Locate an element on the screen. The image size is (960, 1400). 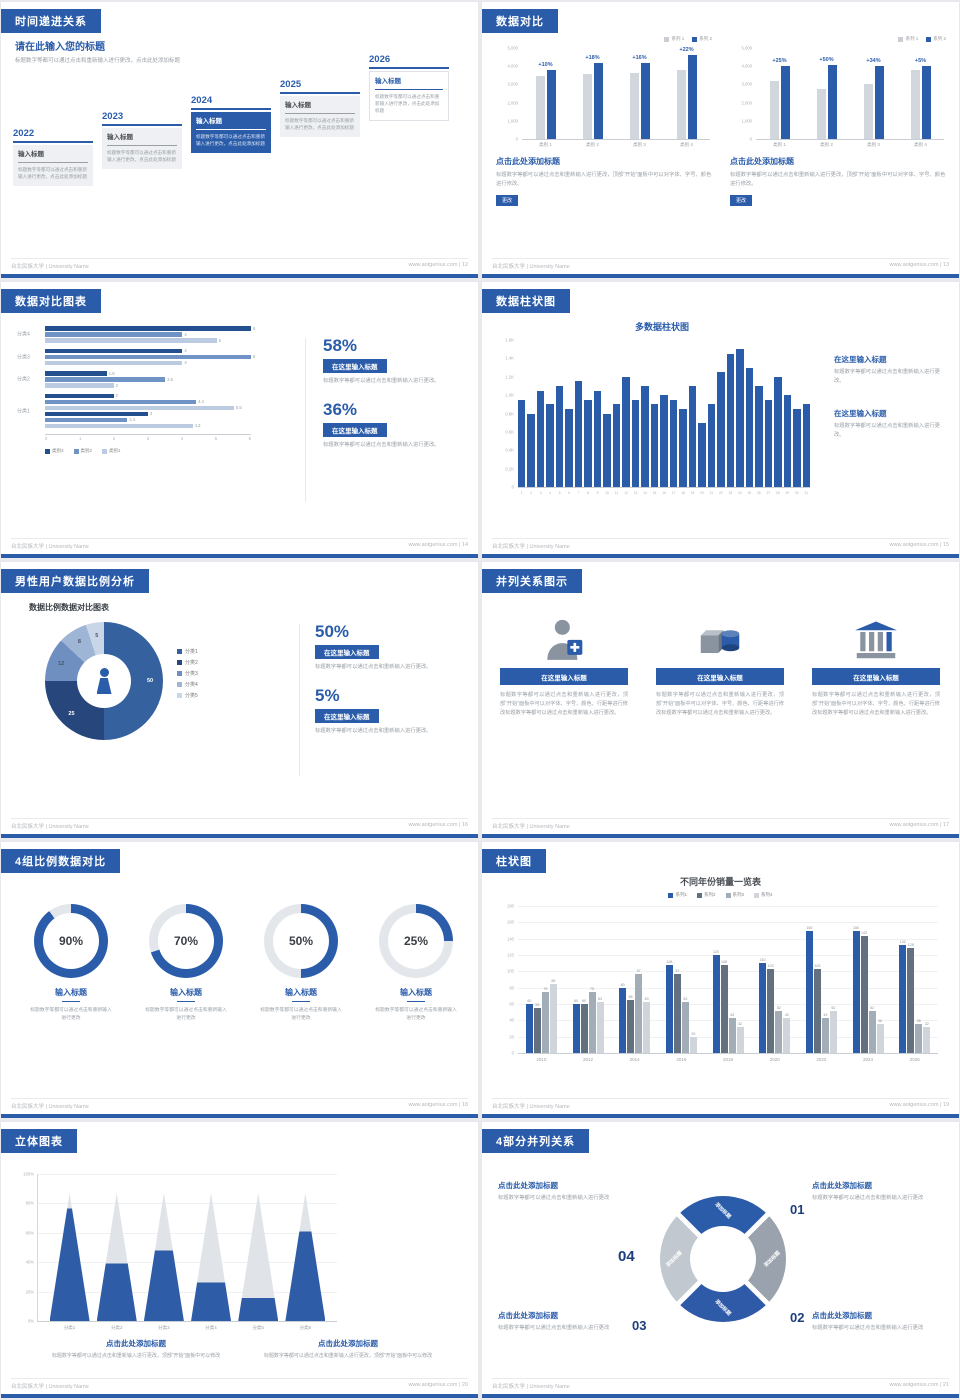
stat-block: 5% 在这里输入标题 标题数字等都可以通过点击和重新输入进行更改。 is located at coordinates (387, 711).